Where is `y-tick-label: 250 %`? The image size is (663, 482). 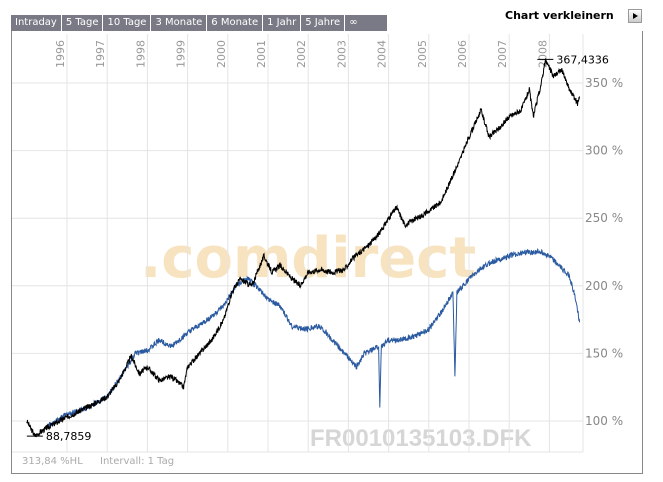
y-tick-label: 250 % is located at coordinates (604, 218).